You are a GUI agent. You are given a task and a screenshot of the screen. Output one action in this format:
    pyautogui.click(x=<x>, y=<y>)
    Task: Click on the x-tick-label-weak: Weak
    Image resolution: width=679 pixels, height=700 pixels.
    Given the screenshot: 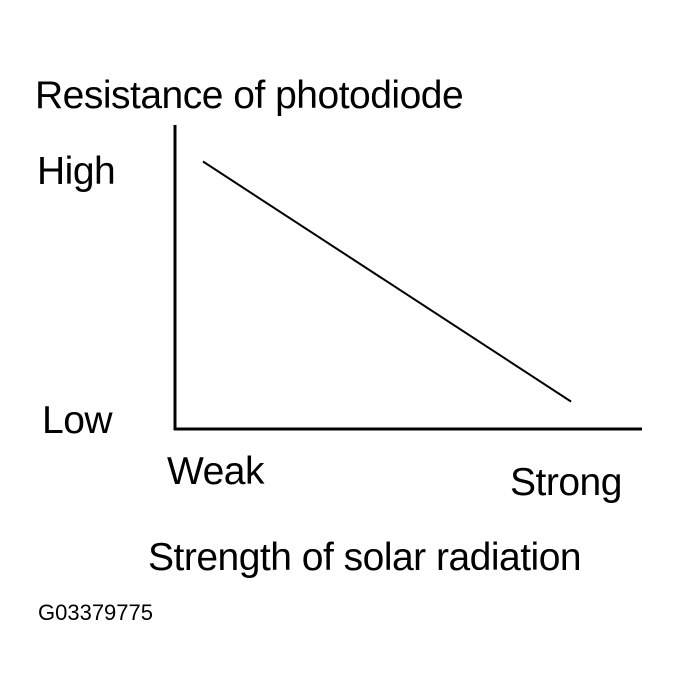 What is the action you would take?
    pyautogui.click(x=216, y=471)
    